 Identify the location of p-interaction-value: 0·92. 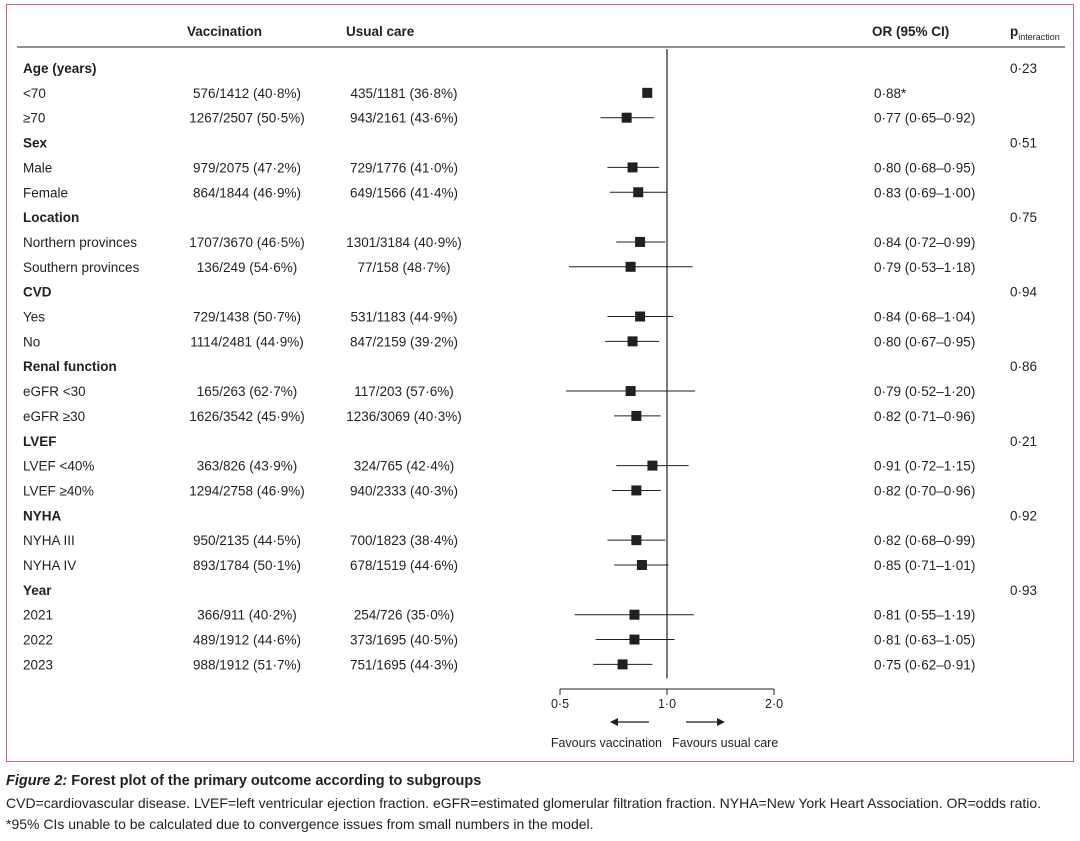
(1023, 515).